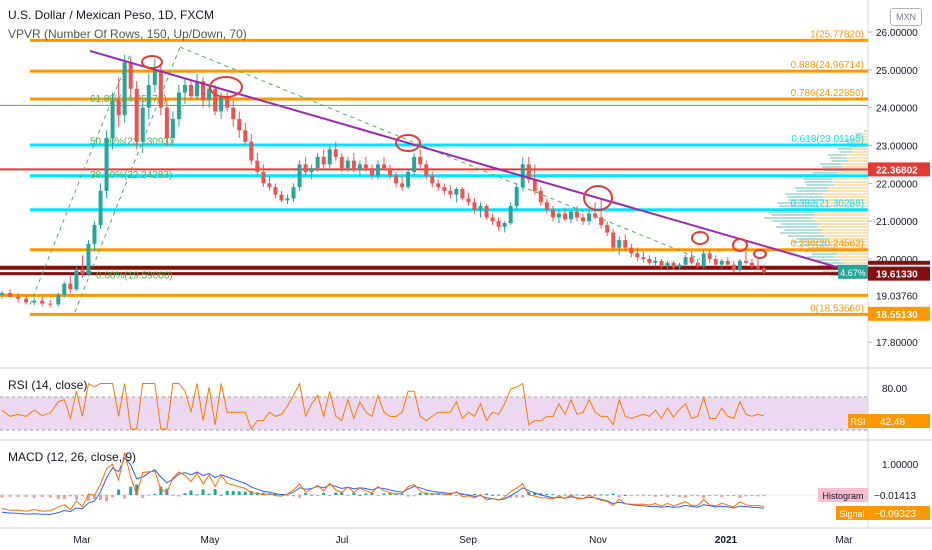 This screenshot has height=550, width=932. What do you see at coordinates (897, 222) in the screenshot?
I see `y-tick-label: 21.00000` at bounding box center [897, 222].